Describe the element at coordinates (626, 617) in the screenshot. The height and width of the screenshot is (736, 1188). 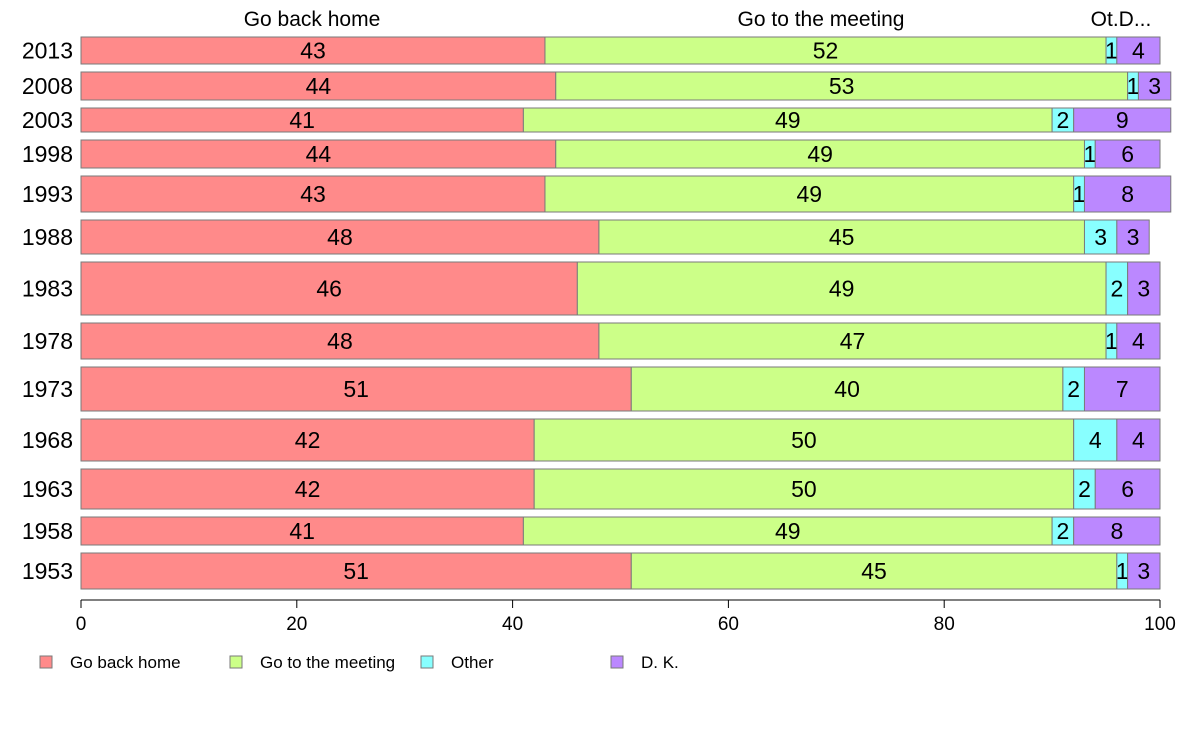
I see `x-axis: 0 20 40 60 80 100` at that location.